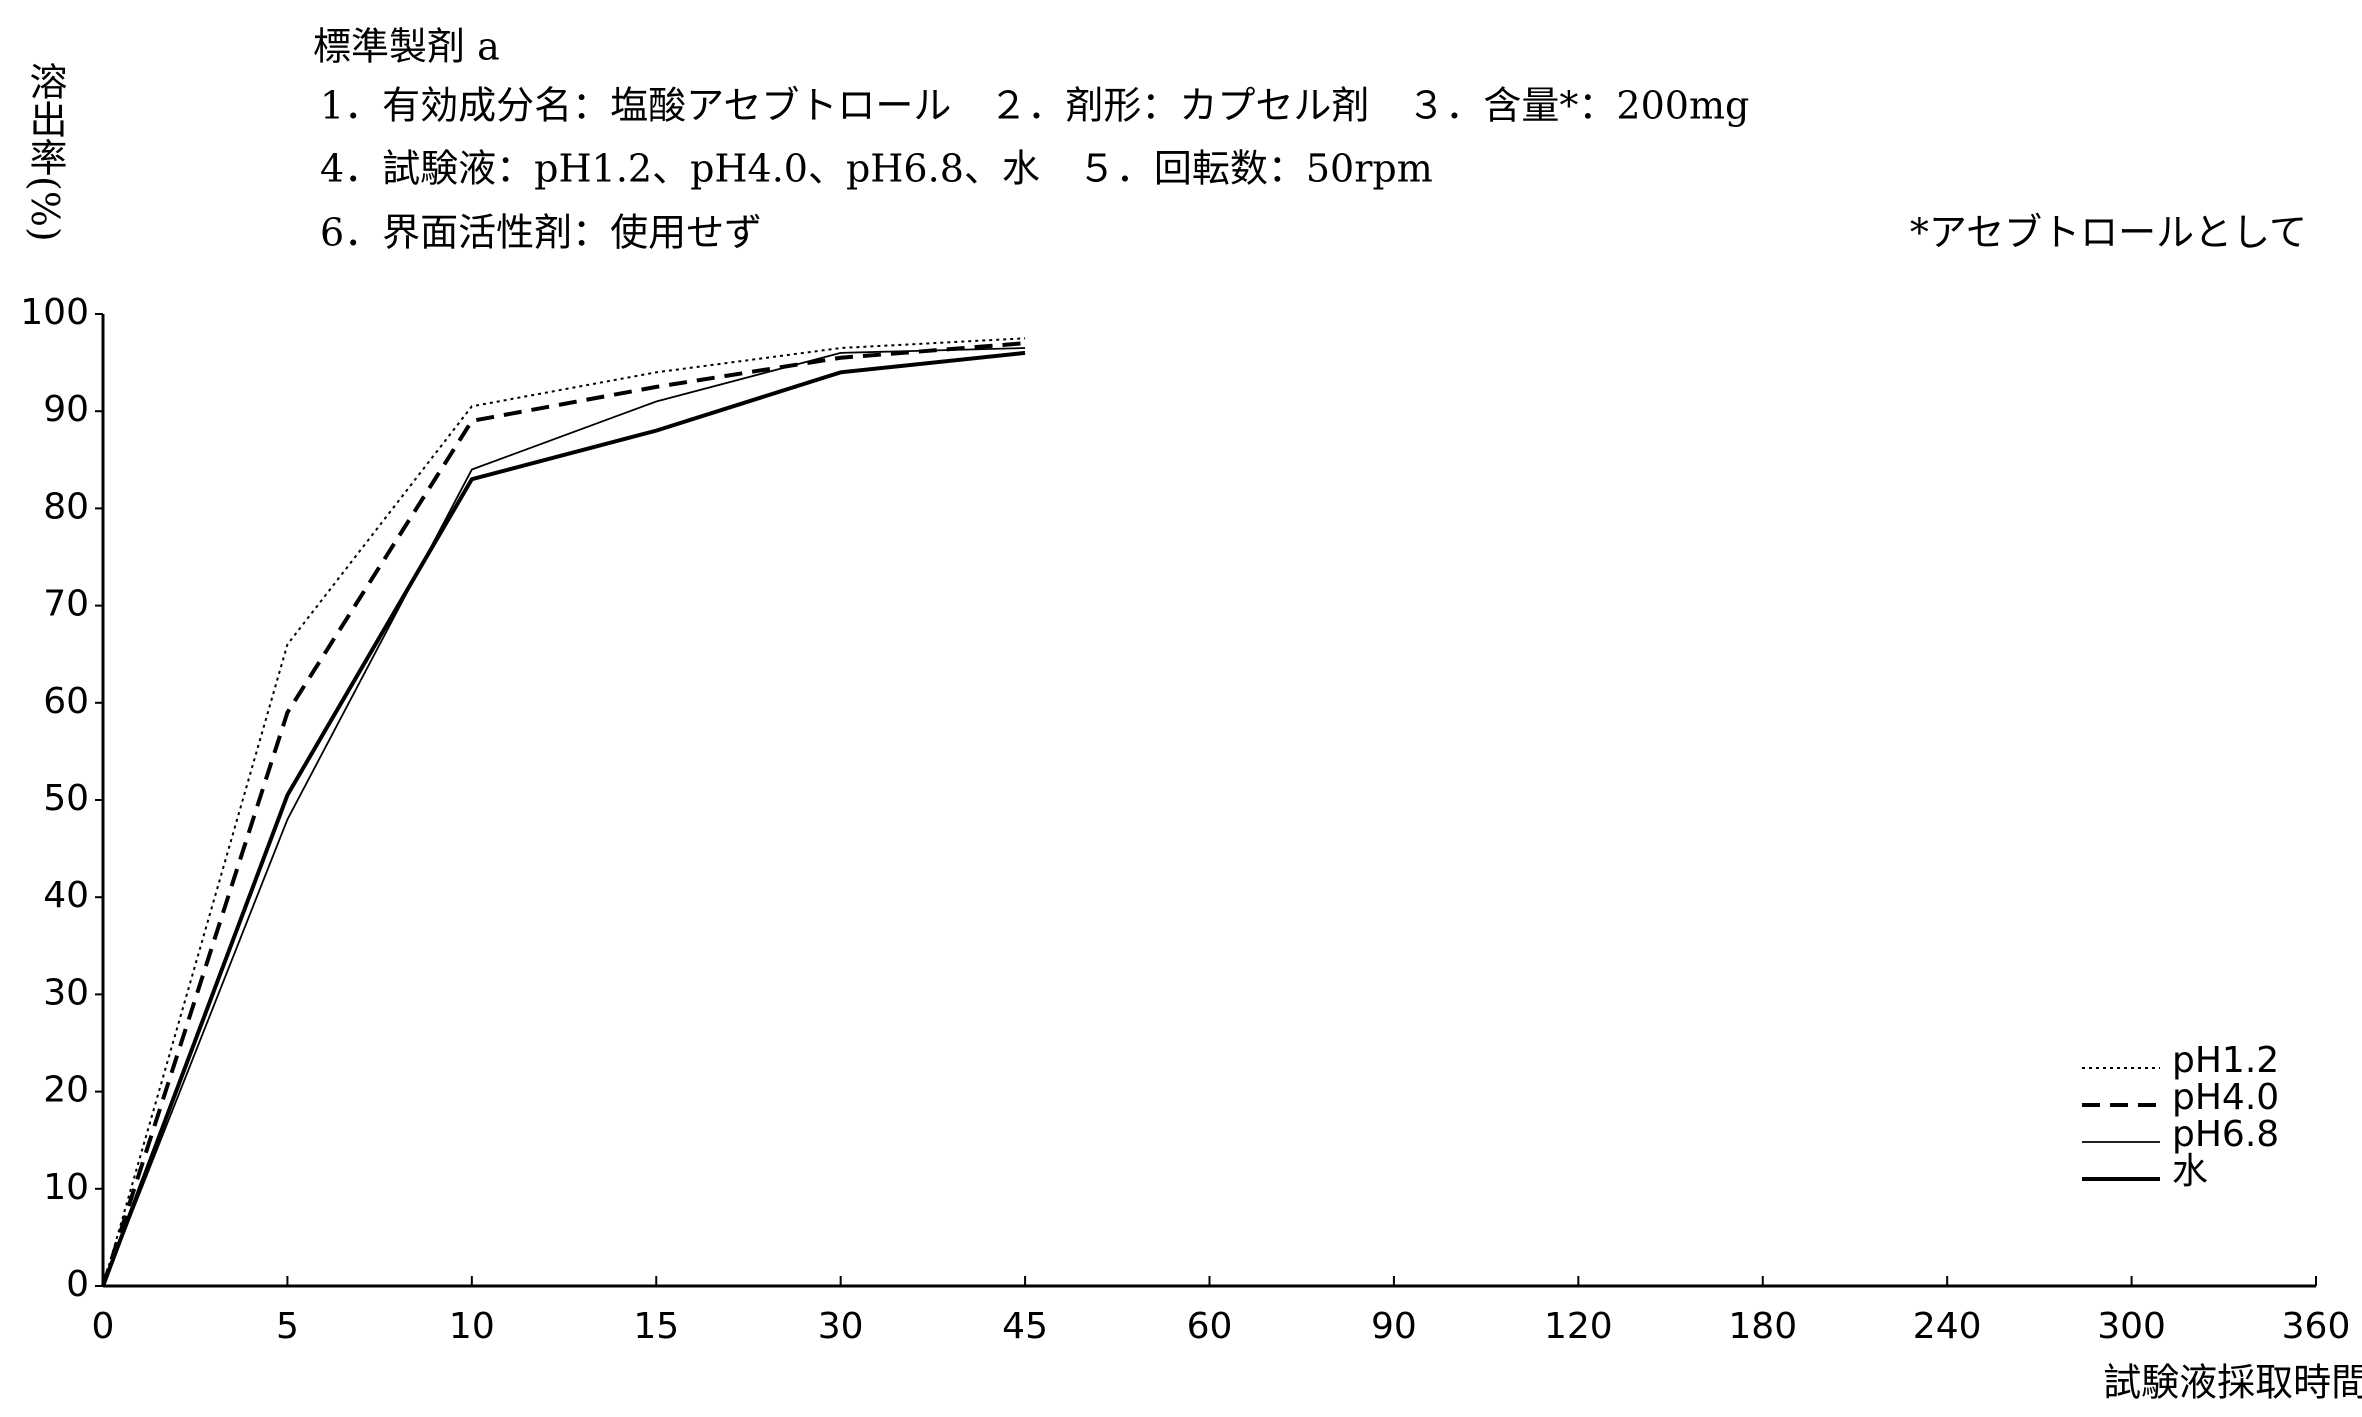  What do you see at coordinates (541, 233) in the screenshot?
I see `subtitle: 6．界面活性剤：使用せず` at bounding box center [541, 233].